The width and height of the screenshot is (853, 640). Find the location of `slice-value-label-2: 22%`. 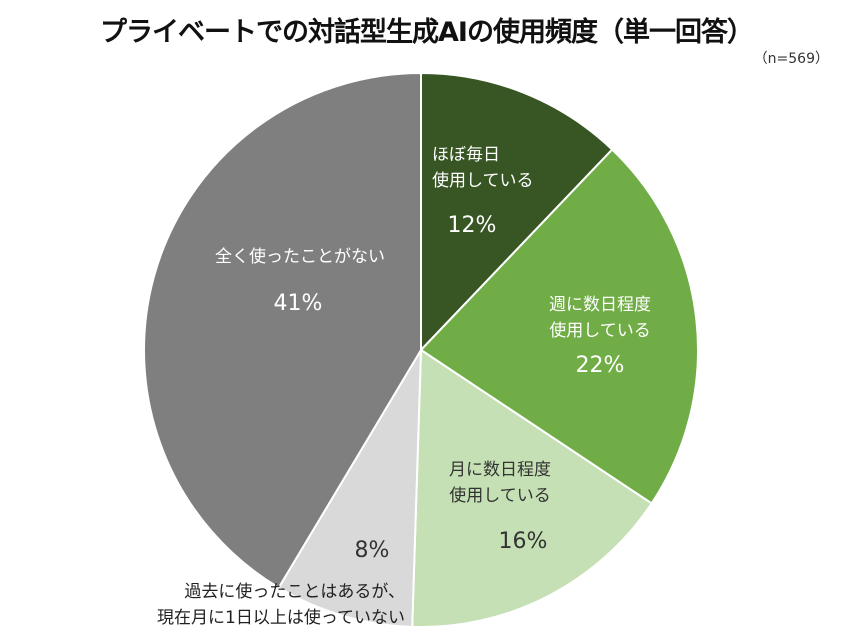

slice-value-label-2: 22% is located at coordinates (600, 365).